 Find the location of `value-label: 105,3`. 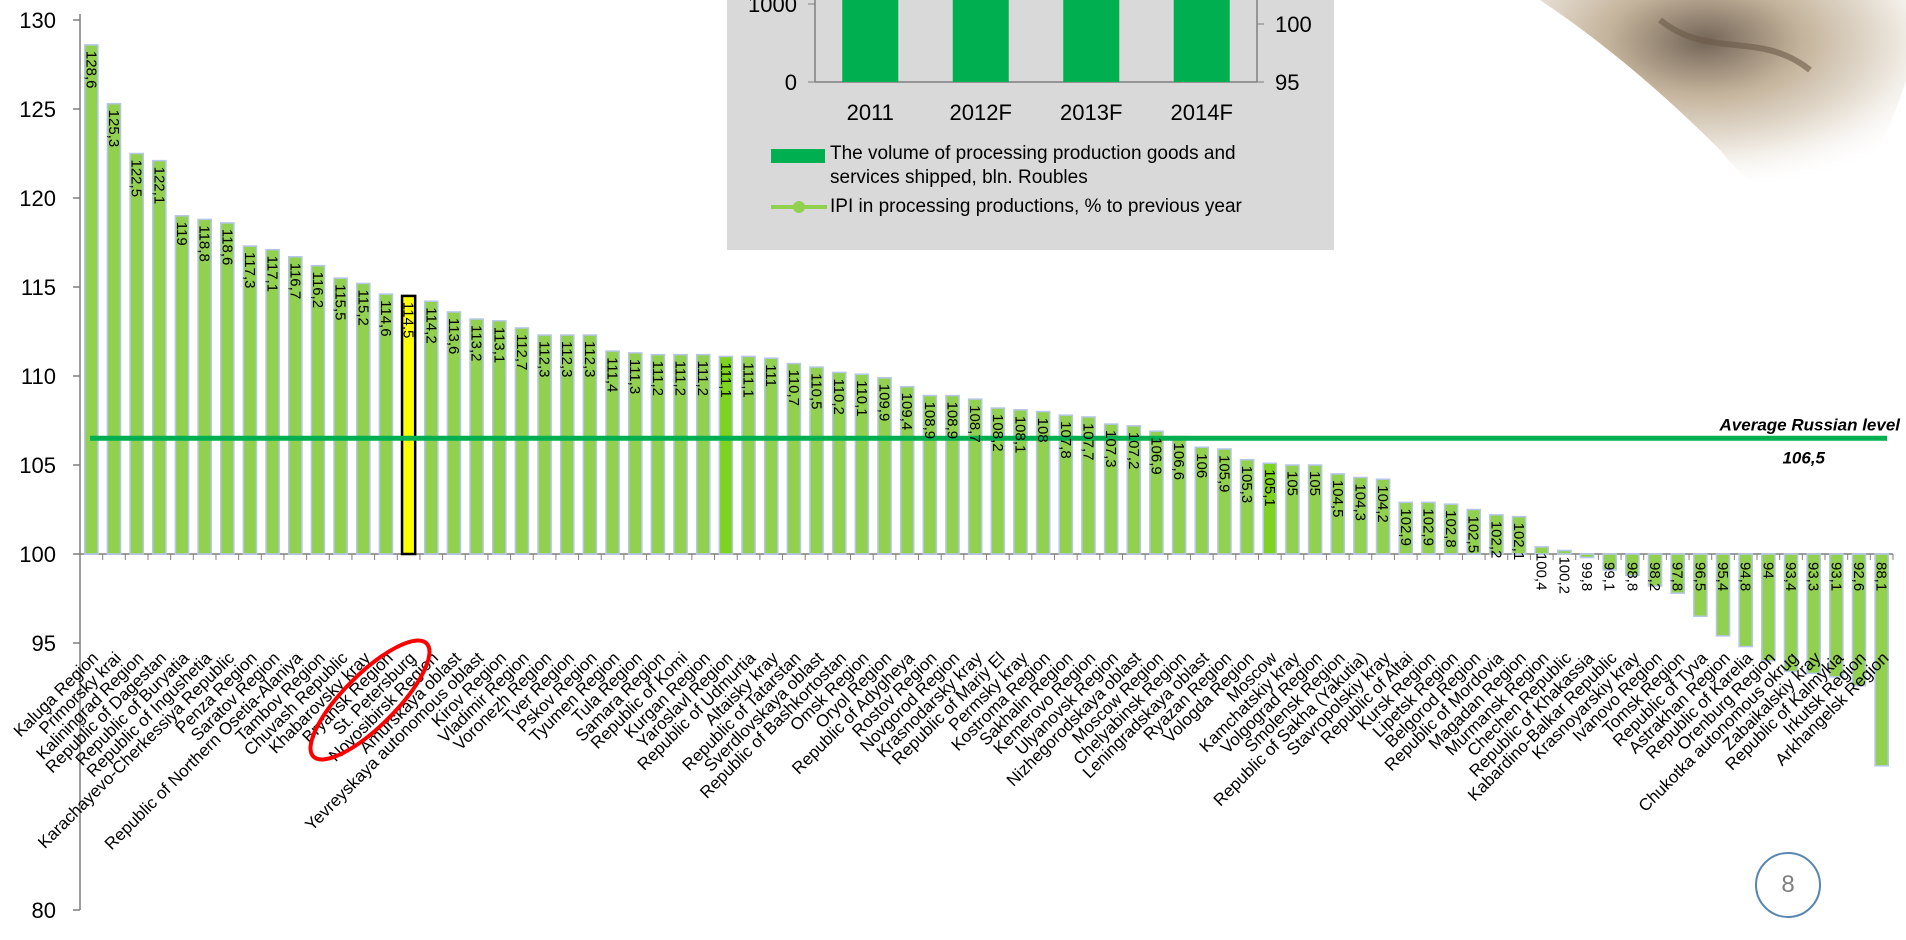

value-label: 105,3 is located at coordinates (1246, 485).